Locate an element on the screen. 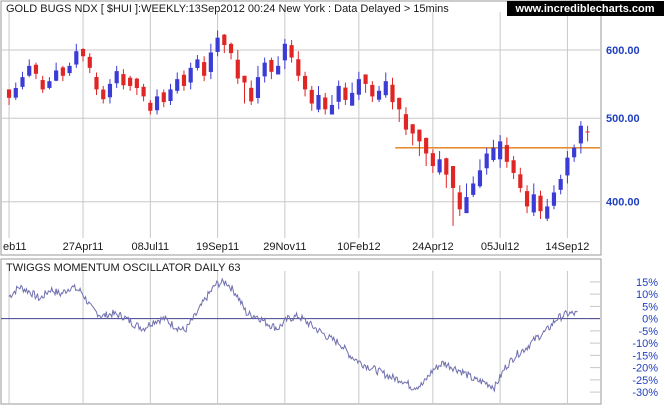  site-badge is located at coordinates (585, 8).